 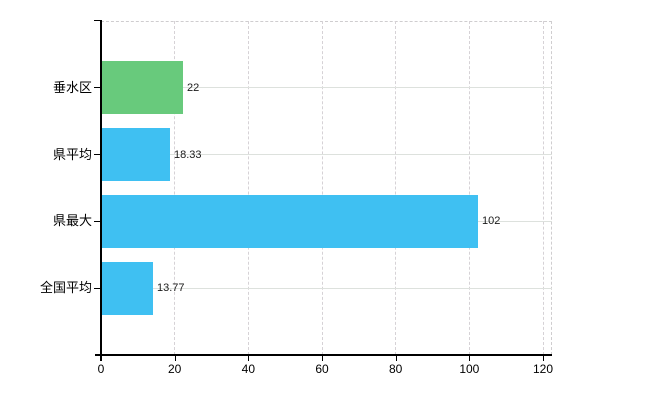 What do you see at coordinates (395, 369) in the screenshot?
I see `x-tick-label: 80` at bounding box center [395, 369].